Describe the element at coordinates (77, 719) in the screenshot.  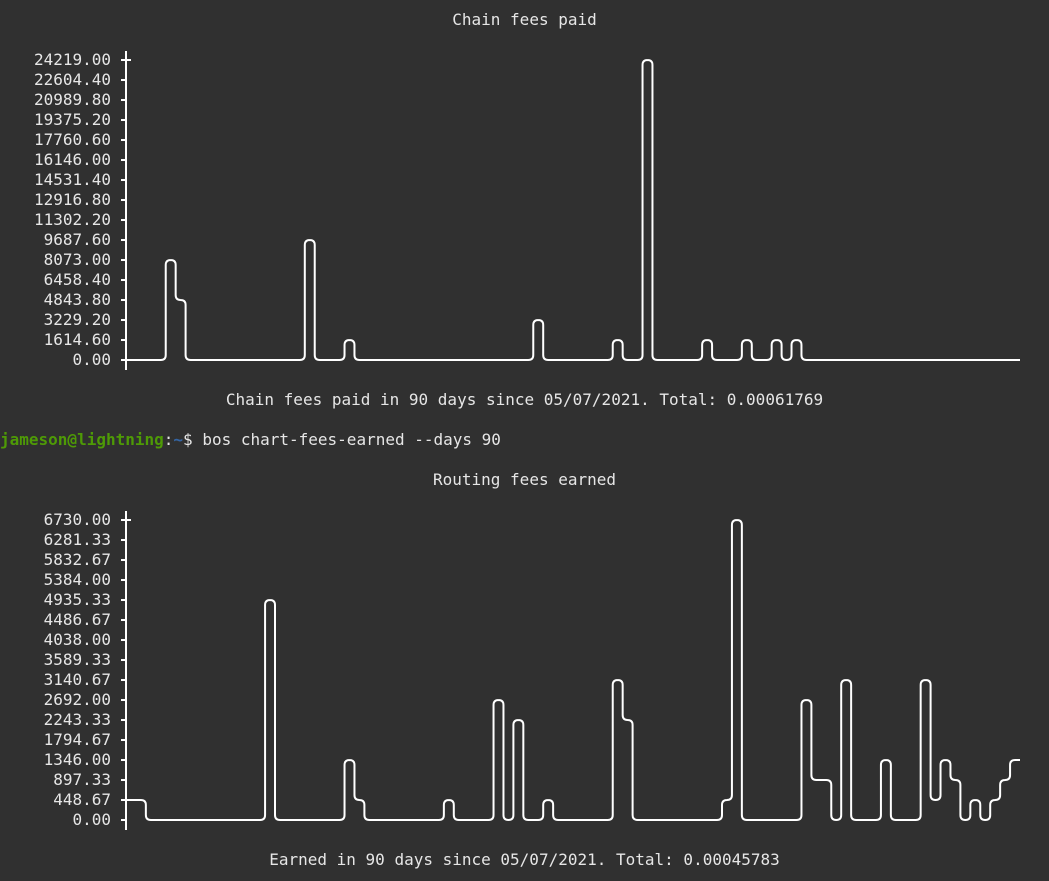
I see `y-tick-label: 2243.33` at that location.